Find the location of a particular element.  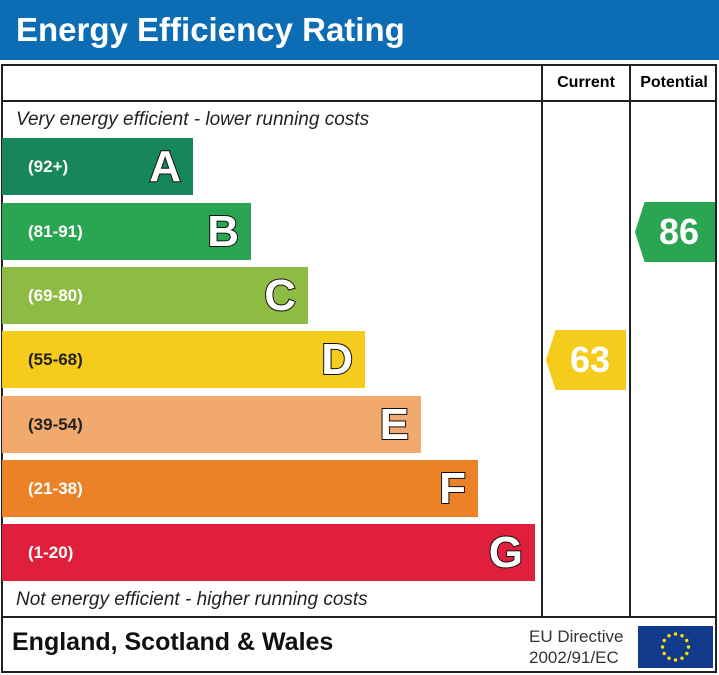

band-bar-a: (92+) A is located at coordinates (97, 166).